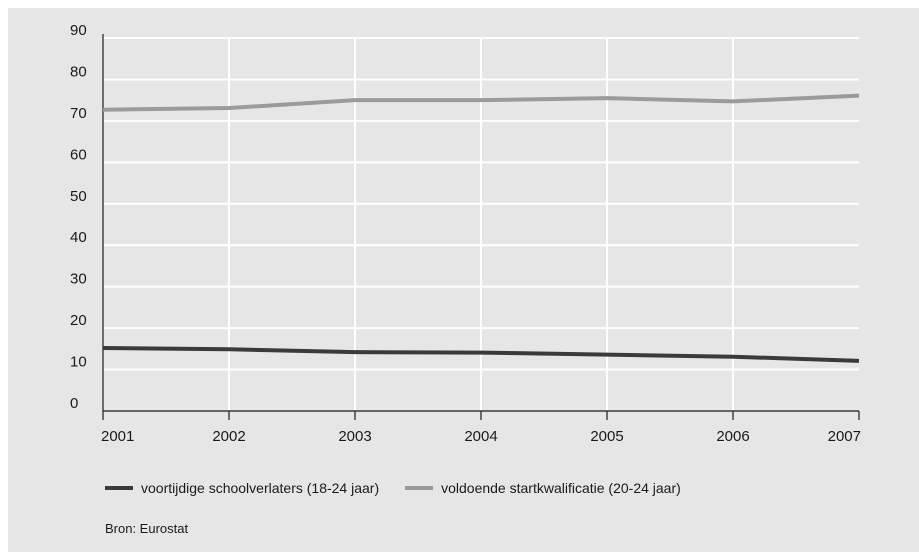 This screenshot has height=552, width=919. I want to click on x-tick-label: 2004, so click(480, 436).